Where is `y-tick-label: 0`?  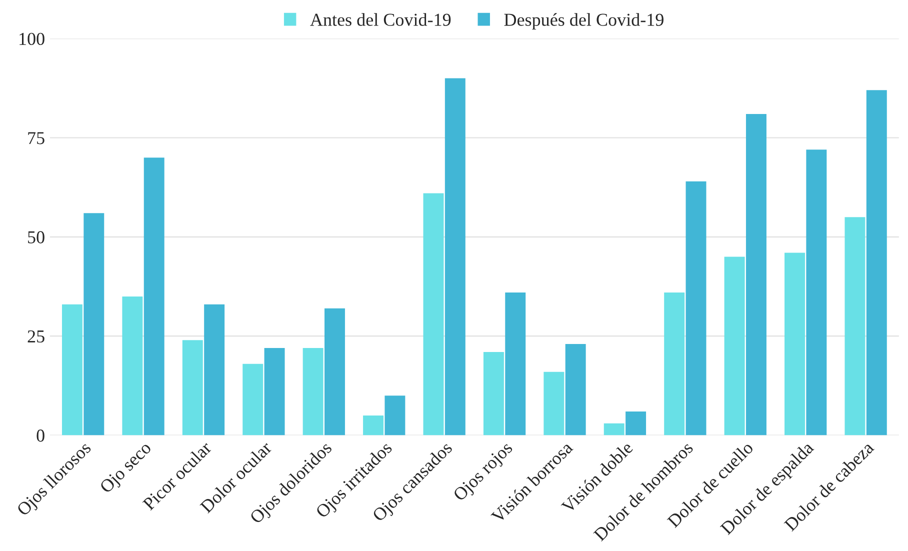 y-tick-label: 0 is located at coordinates (40, 436).